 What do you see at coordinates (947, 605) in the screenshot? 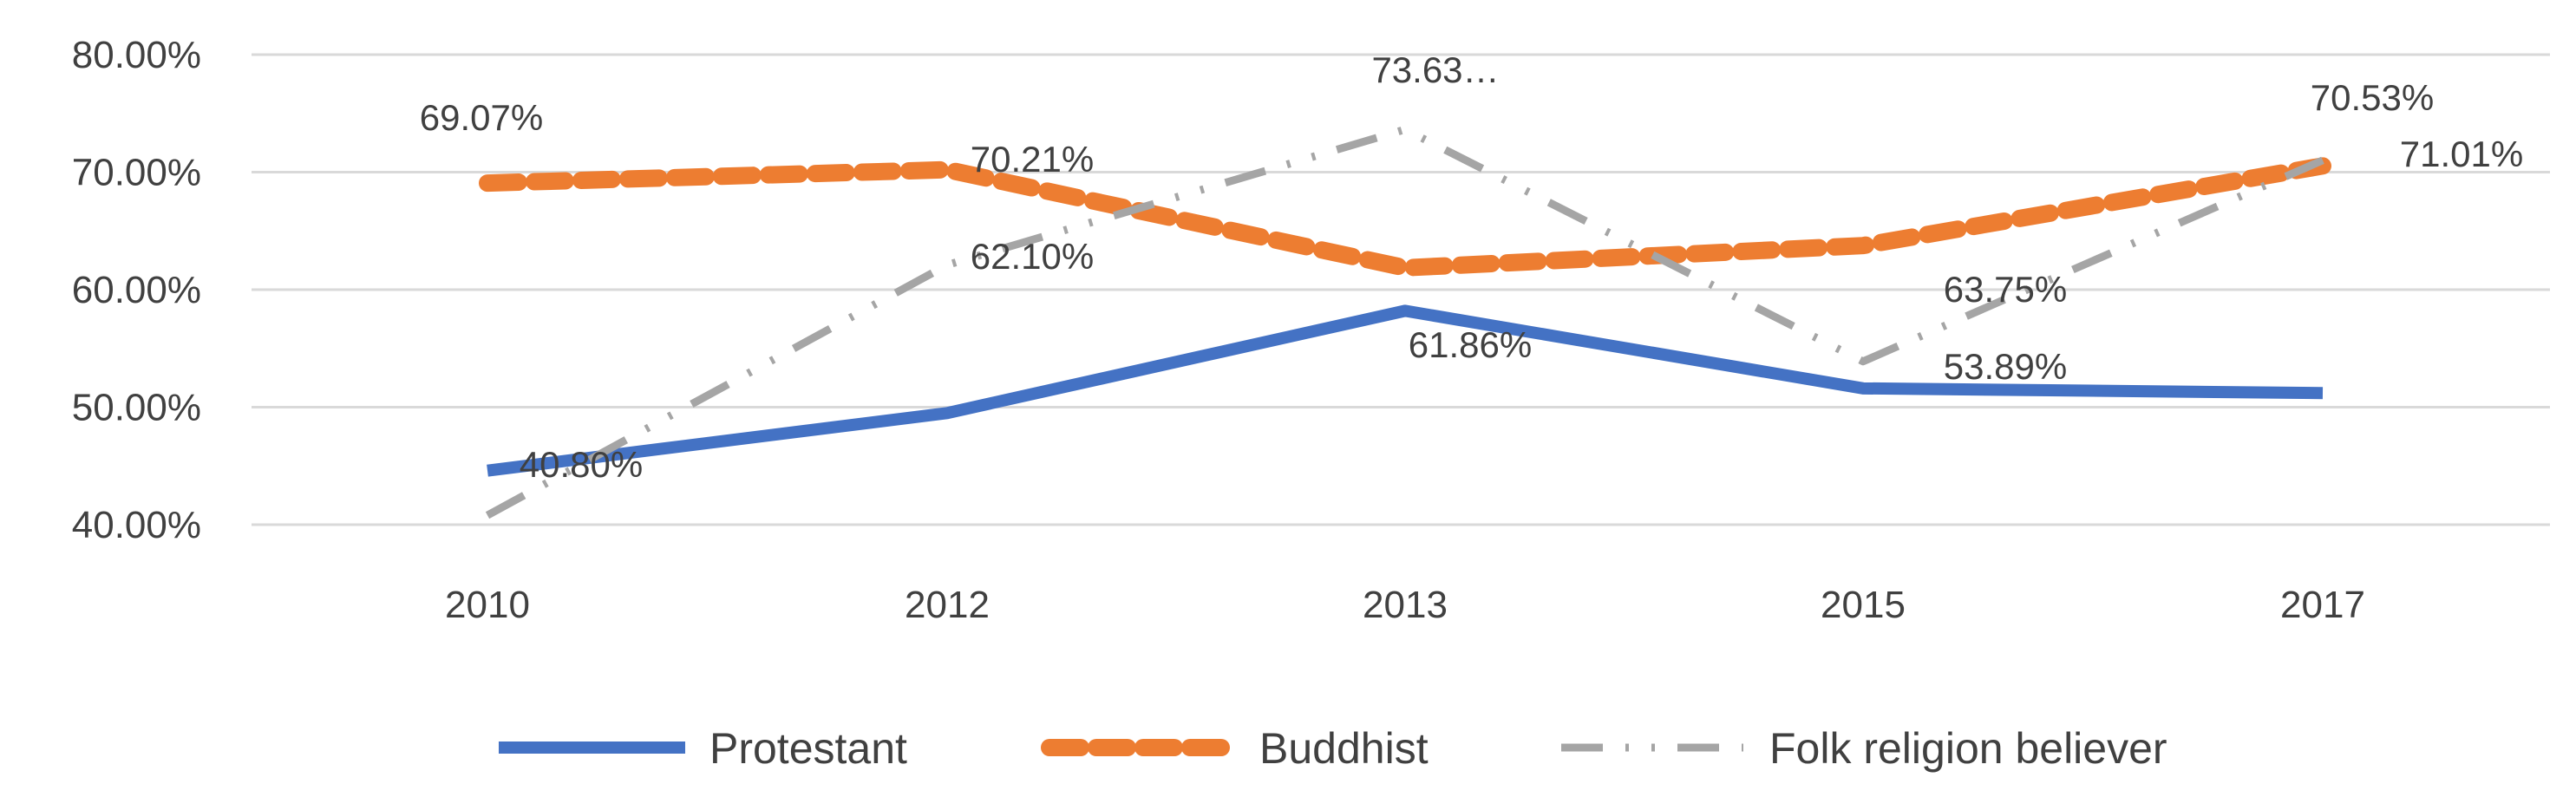
I see `x-tick-label: 2012` at bounding box center [947, 605].